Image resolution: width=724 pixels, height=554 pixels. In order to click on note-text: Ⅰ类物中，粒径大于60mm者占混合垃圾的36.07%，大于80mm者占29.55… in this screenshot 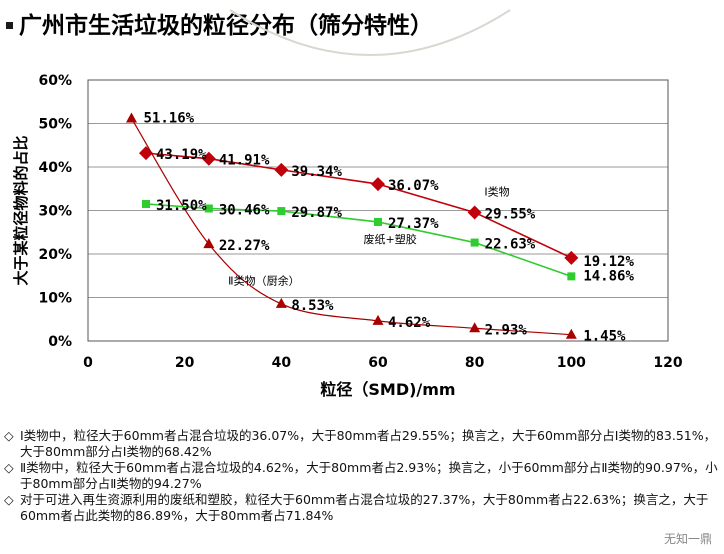, I will do `click(368, 443)`.